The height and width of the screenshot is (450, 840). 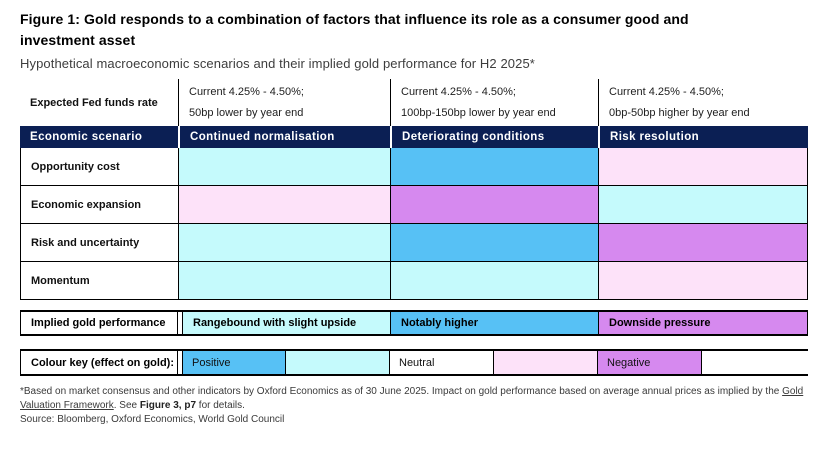 I want to click on implied-performance-label: Implied gold performance, so click(x=99, y=323).